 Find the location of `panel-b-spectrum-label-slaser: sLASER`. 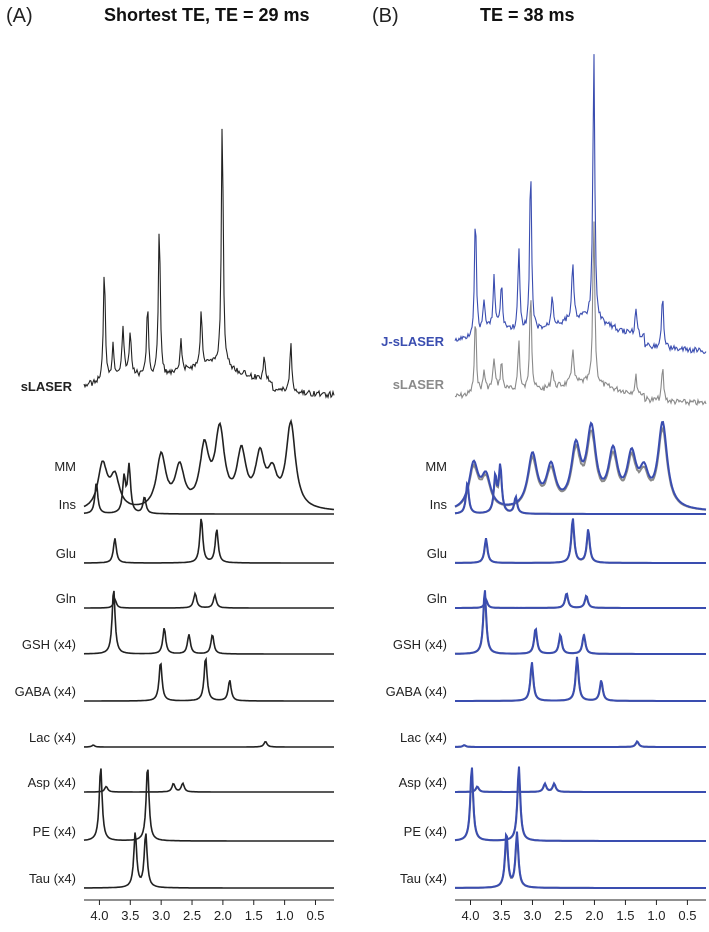

panel-b-spectrum-label-slaser: sLASER is located at coordinates (419, 384).